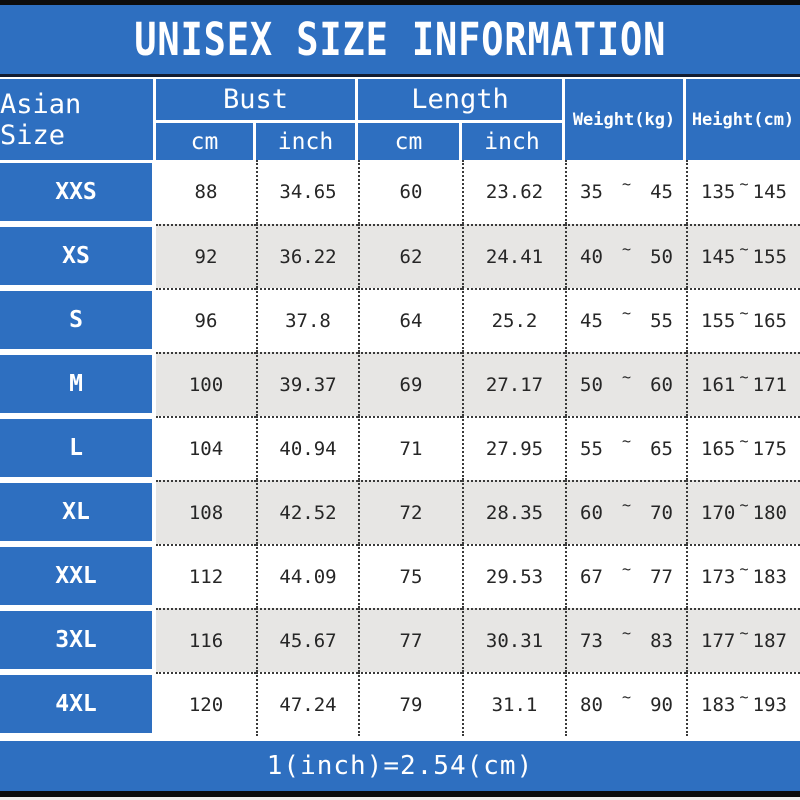 This screenshot has width=800, height=800. Describe the element at coordinates (625, 384) in the screenshot. I see `weight-range: 50 ~60` at that location.